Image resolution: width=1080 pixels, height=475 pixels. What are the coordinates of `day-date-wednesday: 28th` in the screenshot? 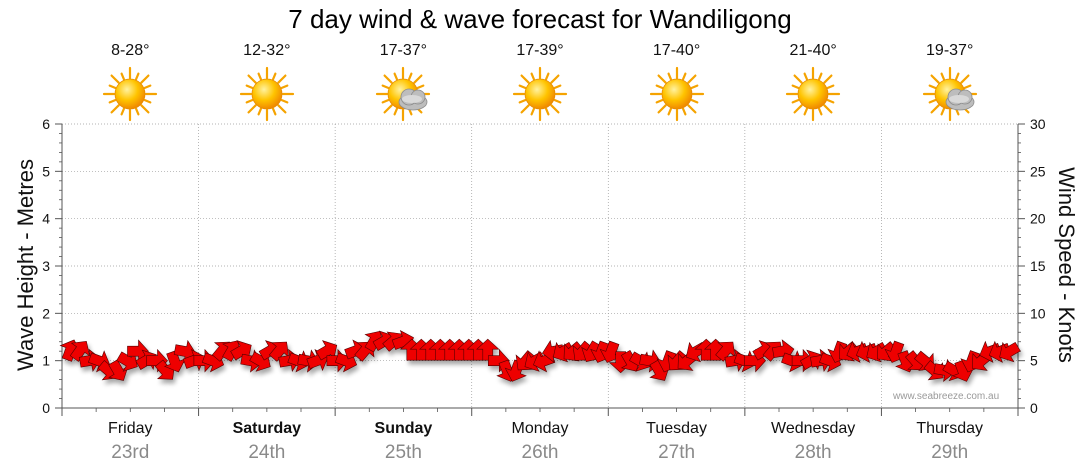 It's located at (813, 452).